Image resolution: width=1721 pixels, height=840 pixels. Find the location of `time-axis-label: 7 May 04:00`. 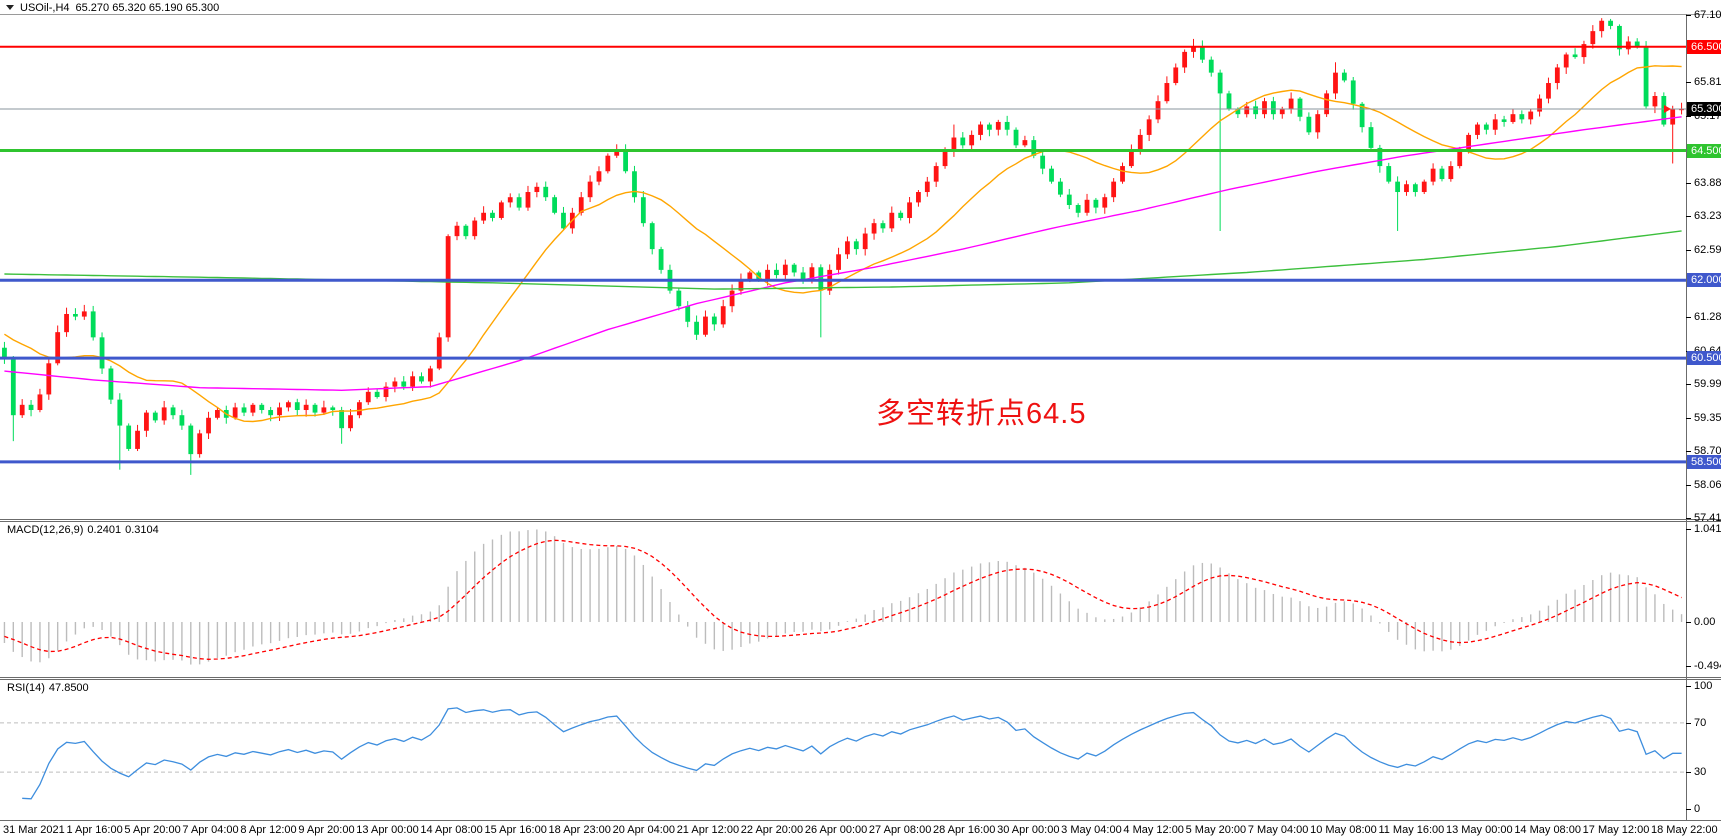

time-axis-label: 7 May 04:00 is located at coordinates (1278, 830).